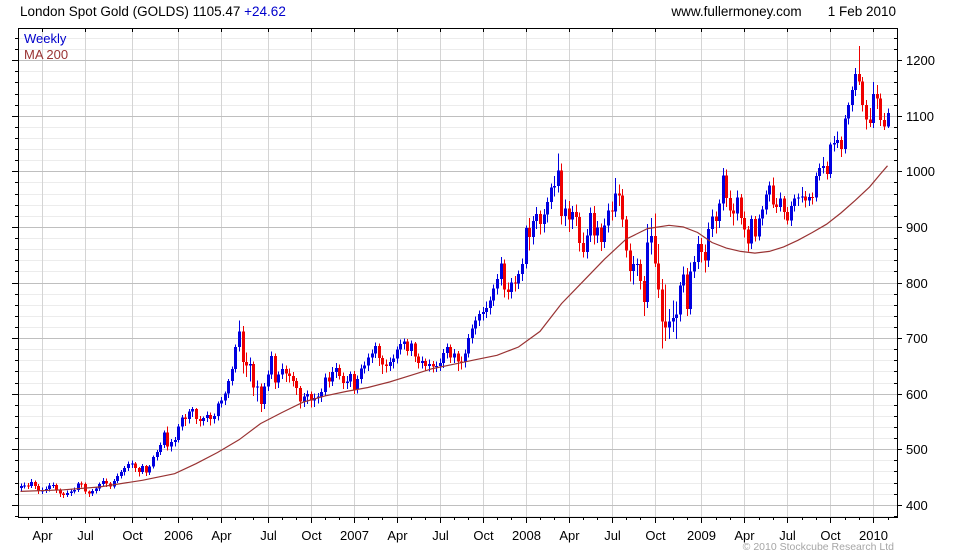 This screenshot has width=980, height=560. I want to click on legend-weekly: Weekly, so click(45, 38).